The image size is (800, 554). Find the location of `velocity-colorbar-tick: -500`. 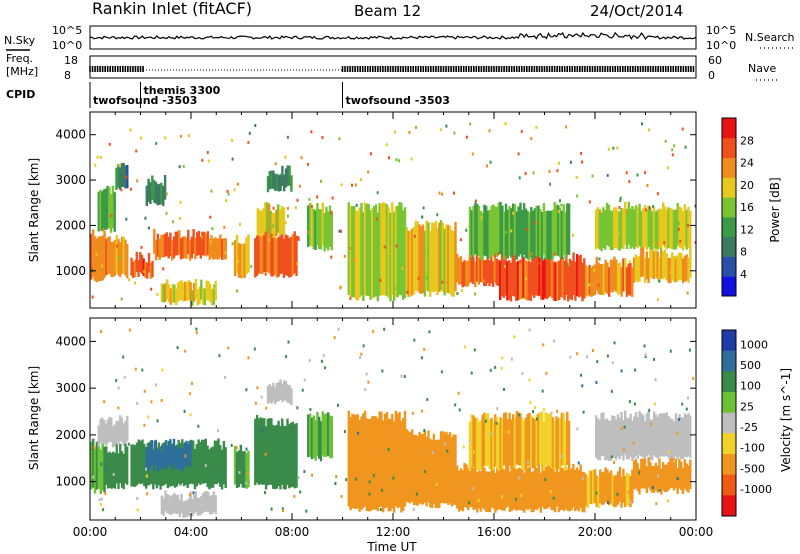

velocity-colorbar-tick: -500 is located at coordinates (752, 468).